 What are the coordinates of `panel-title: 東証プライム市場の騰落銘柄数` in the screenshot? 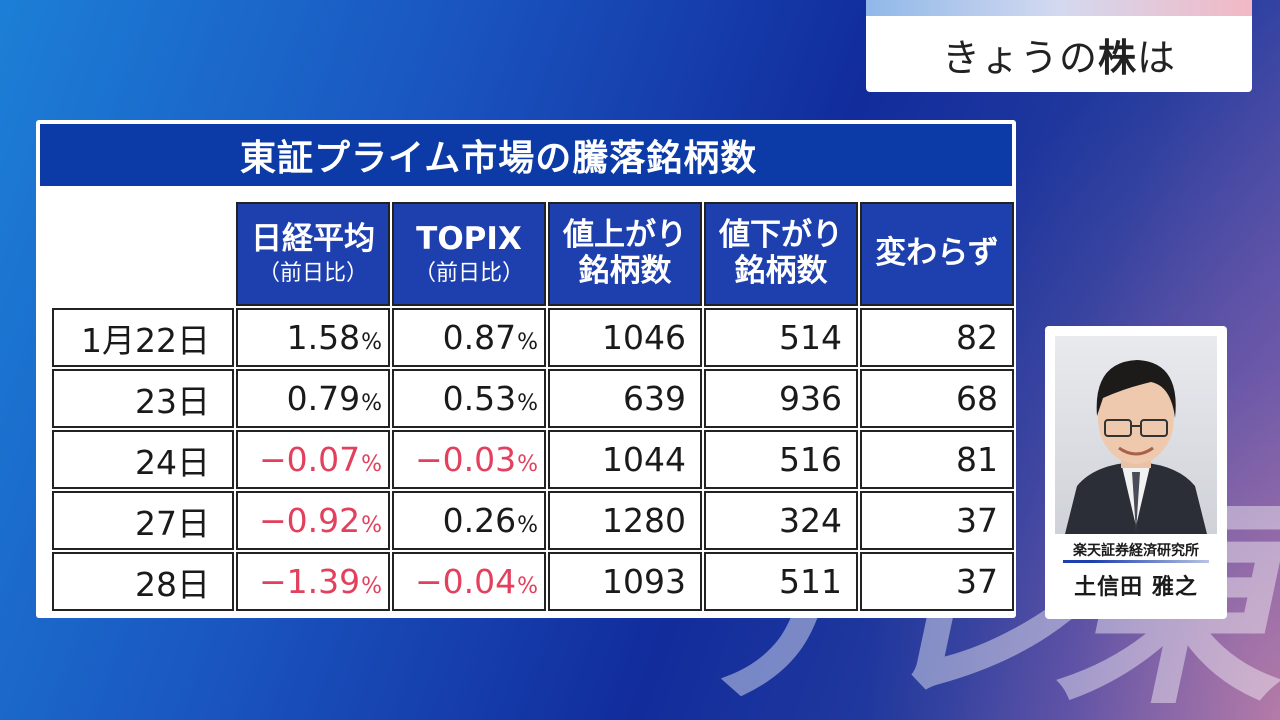 It's located at (526, 155).